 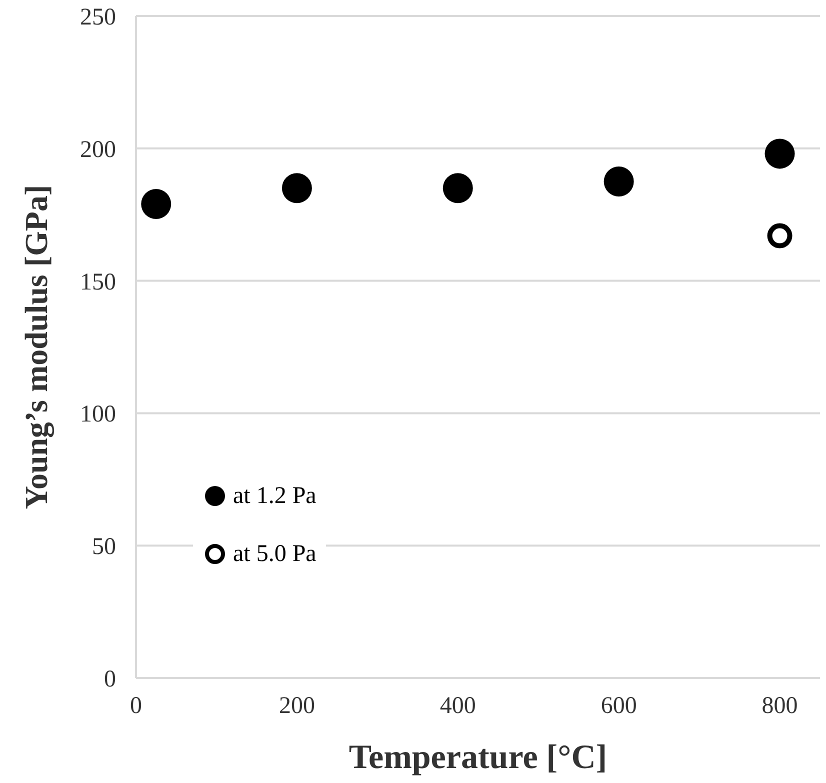 I want to click on y-tick-label: 200, so click(x=98, y=149).